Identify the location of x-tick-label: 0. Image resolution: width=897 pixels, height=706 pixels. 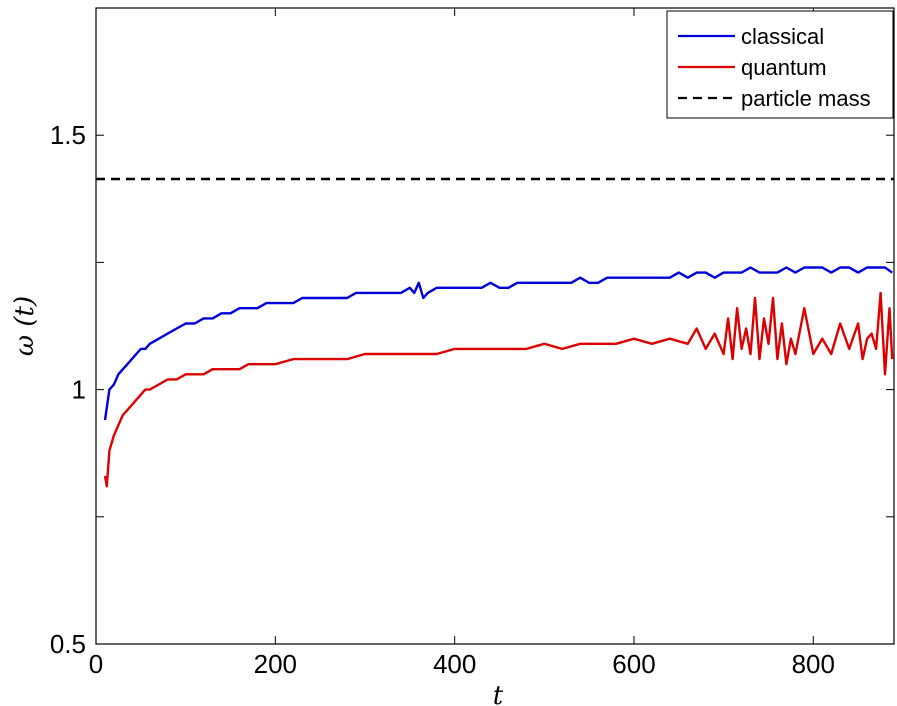
(96, 664).